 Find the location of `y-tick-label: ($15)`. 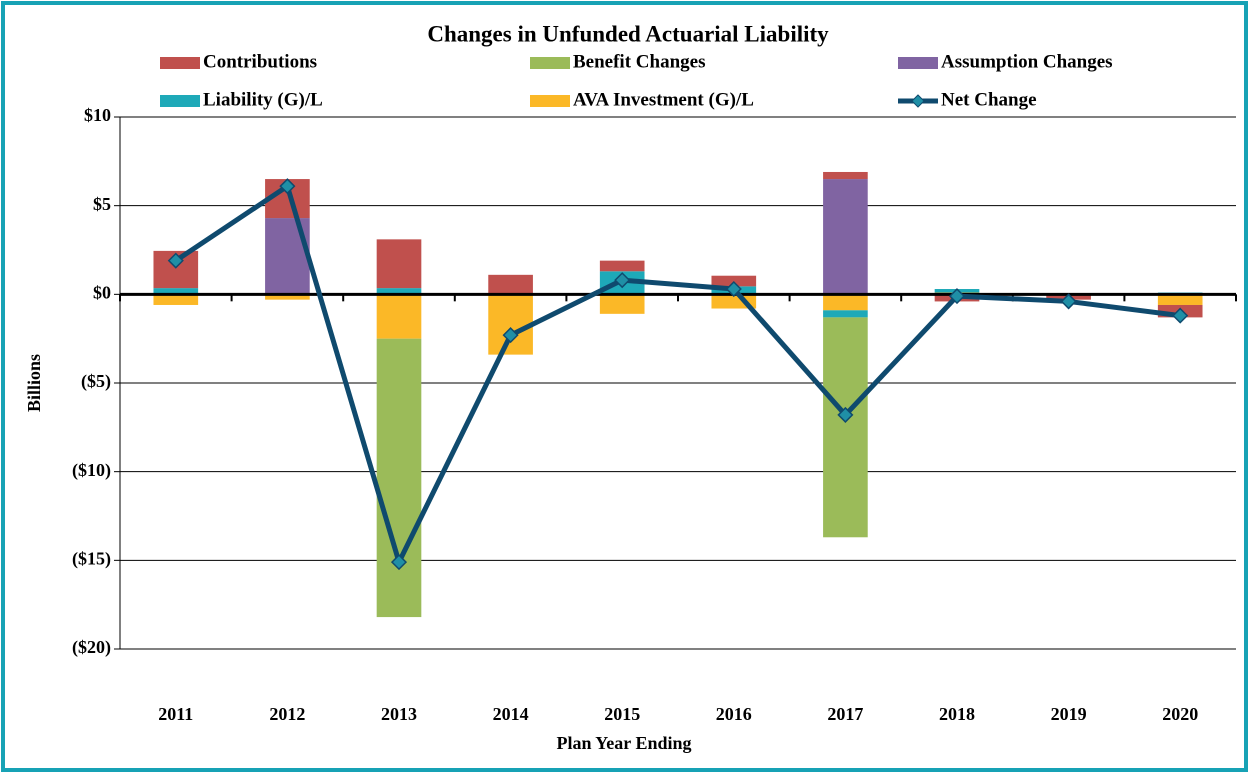

y-tick-label: ($15) is located at coordinates (91, 558).